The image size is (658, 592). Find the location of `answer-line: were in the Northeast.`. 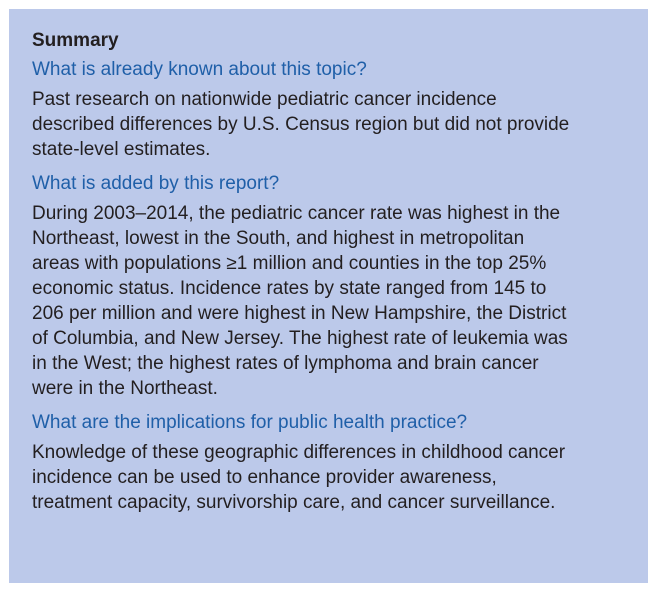

answer-line: were in the Northeast. is located at coordinates (125, 388).